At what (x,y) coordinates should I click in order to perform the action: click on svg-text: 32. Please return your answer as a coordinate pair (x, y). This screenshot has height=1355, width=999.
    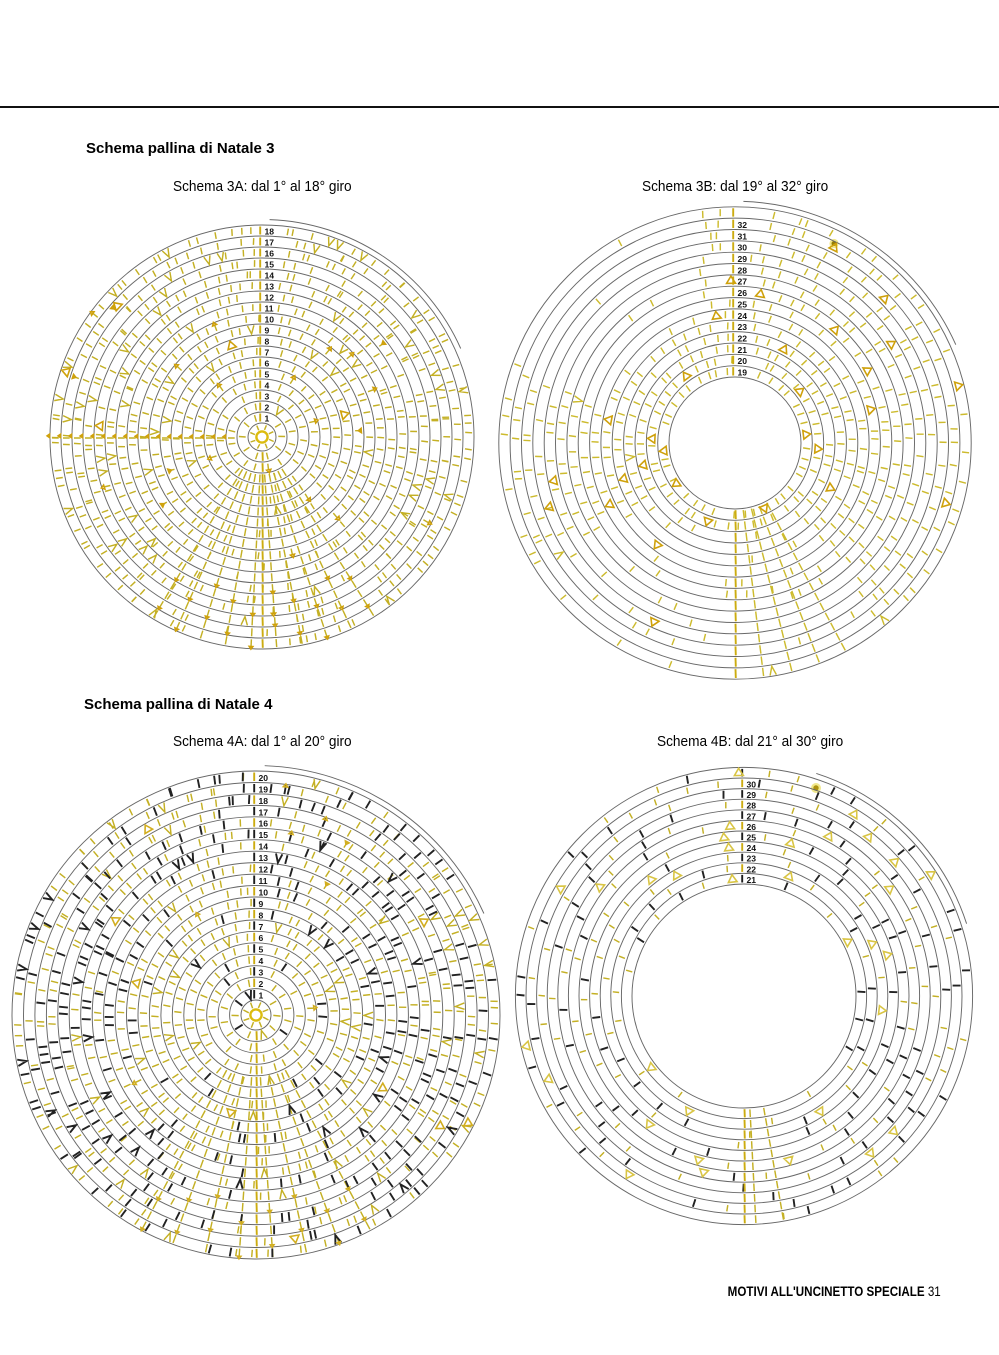
    Looking at the image, I should click on (743, 225).